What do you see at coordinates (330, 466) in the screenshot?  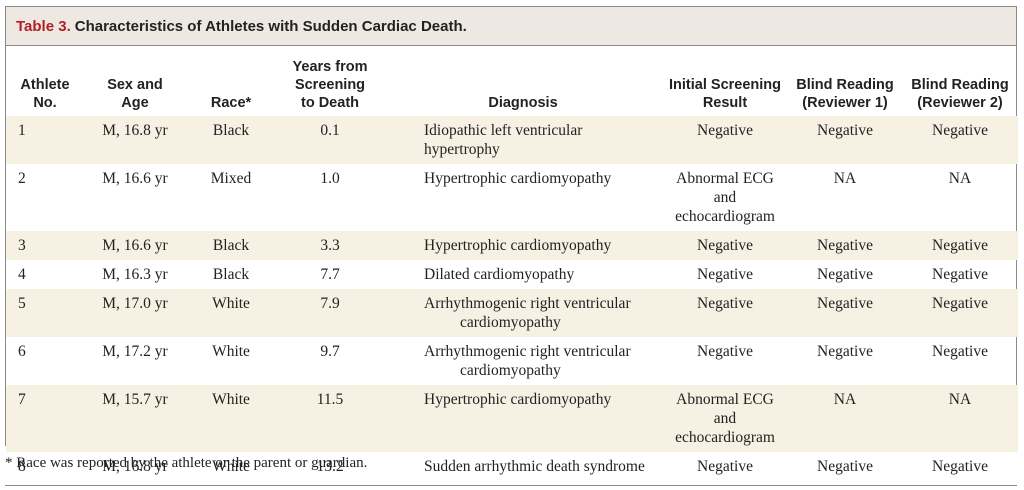 I see `cell-years: 13.2` at bounding box center [330, 466].